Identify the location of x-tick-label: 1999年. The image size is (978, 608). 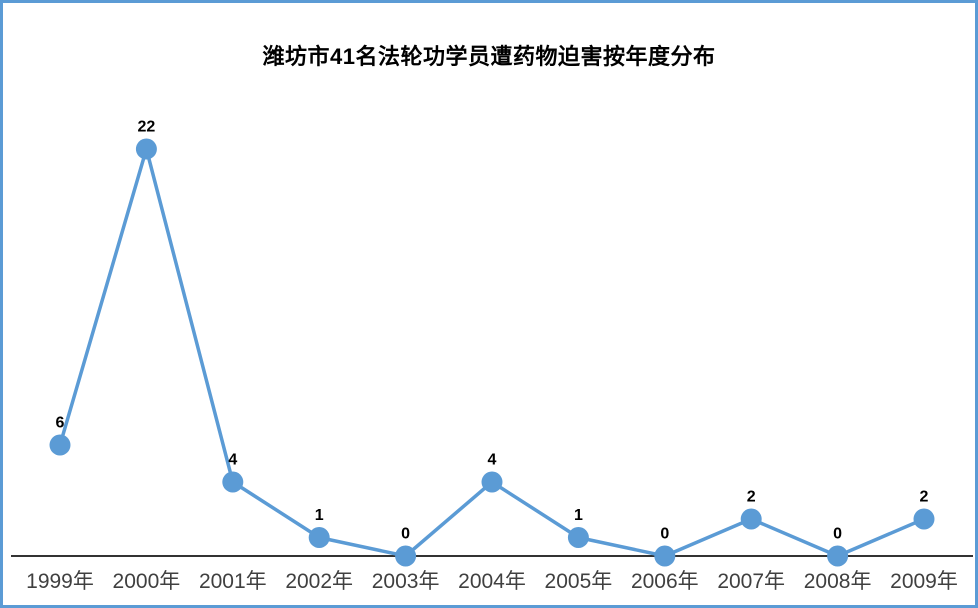
(60, 581).